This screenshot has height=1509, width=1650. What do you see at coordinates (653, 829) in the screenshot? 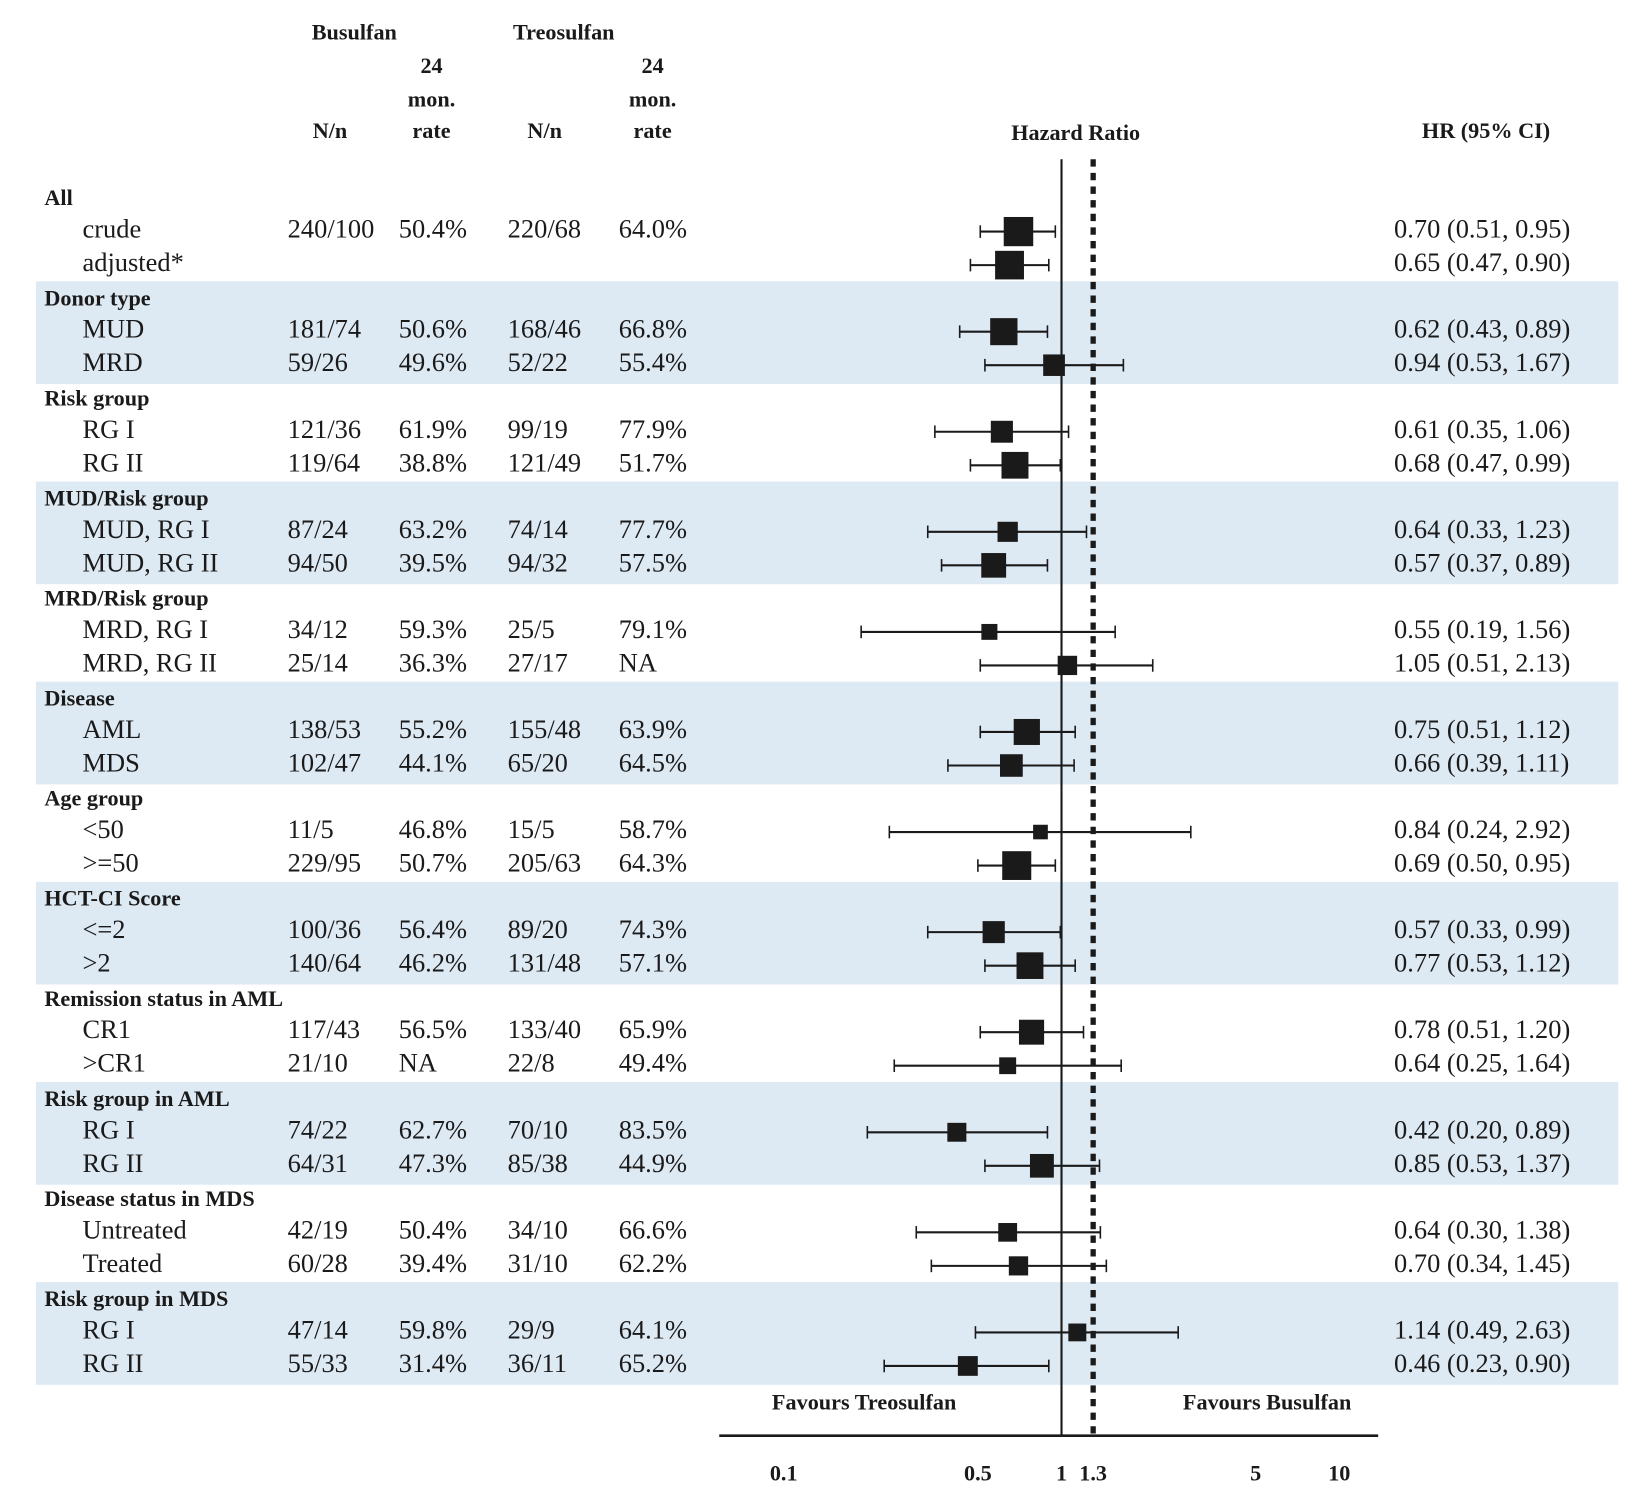
I see `cell: 58.7%` at bounding box center [653, 829].